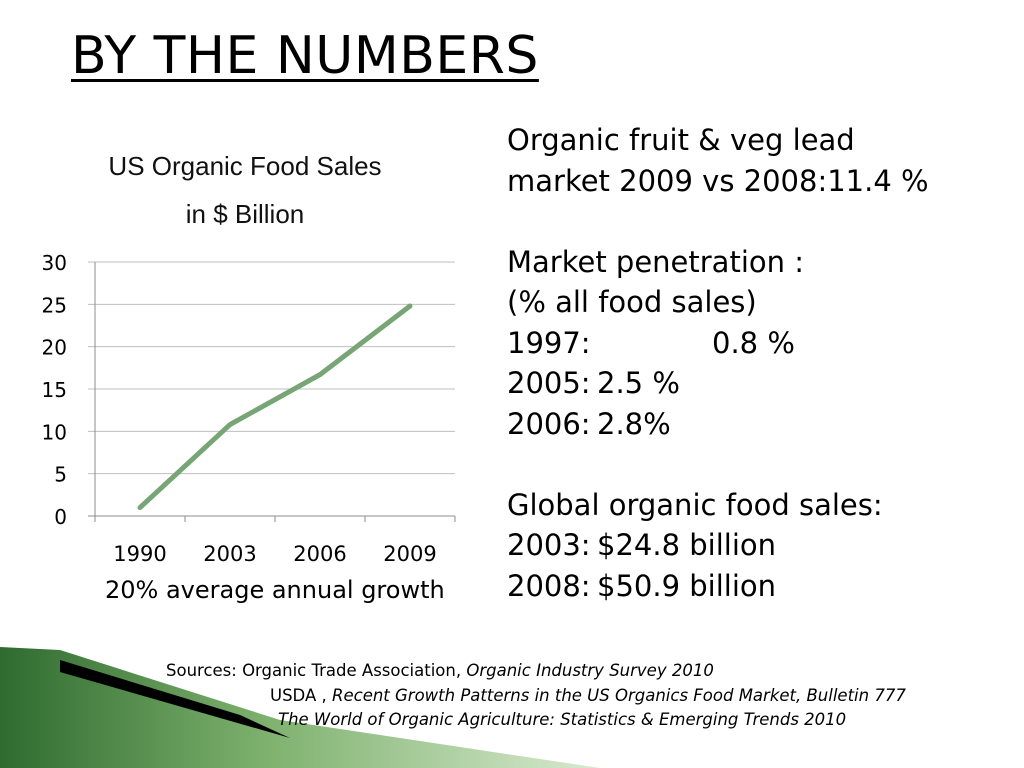 The image size is (1024, 768). Describe the element at coordinates (300, 707) in the screenshot. I see `decor-green-band` at that location.